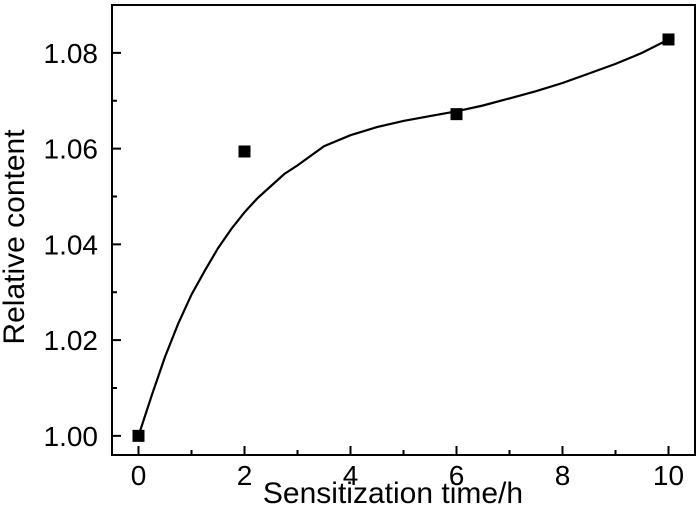 This screenshot has height=525, width=700. What do you see at coordinates (71, 53) in the screenshot?
I see `y-tick-label: 1.08` at bounding box center [71, 53].